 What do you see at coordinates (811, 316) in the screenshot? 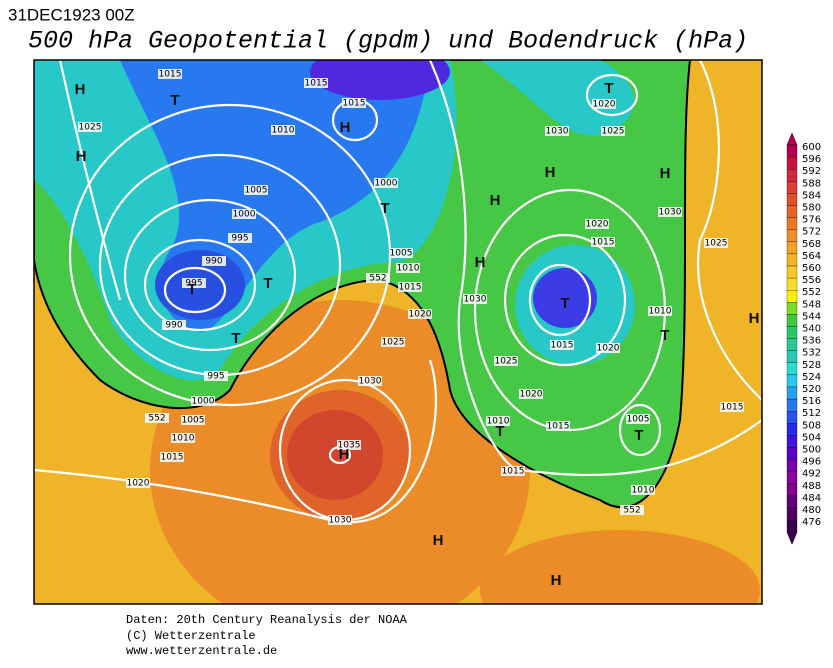
I see `scale-label: 544` at bounding box center [811, 316].